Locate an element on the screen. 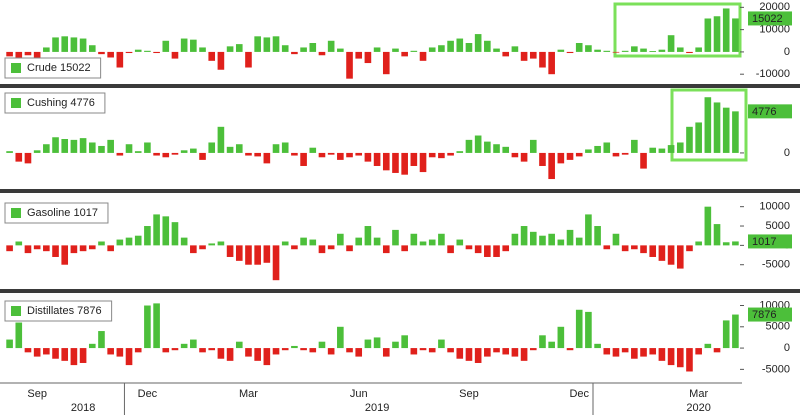 This screenshot has width=800, height=415. value-tag-label: 1017 is located at coordinates (764, 242).